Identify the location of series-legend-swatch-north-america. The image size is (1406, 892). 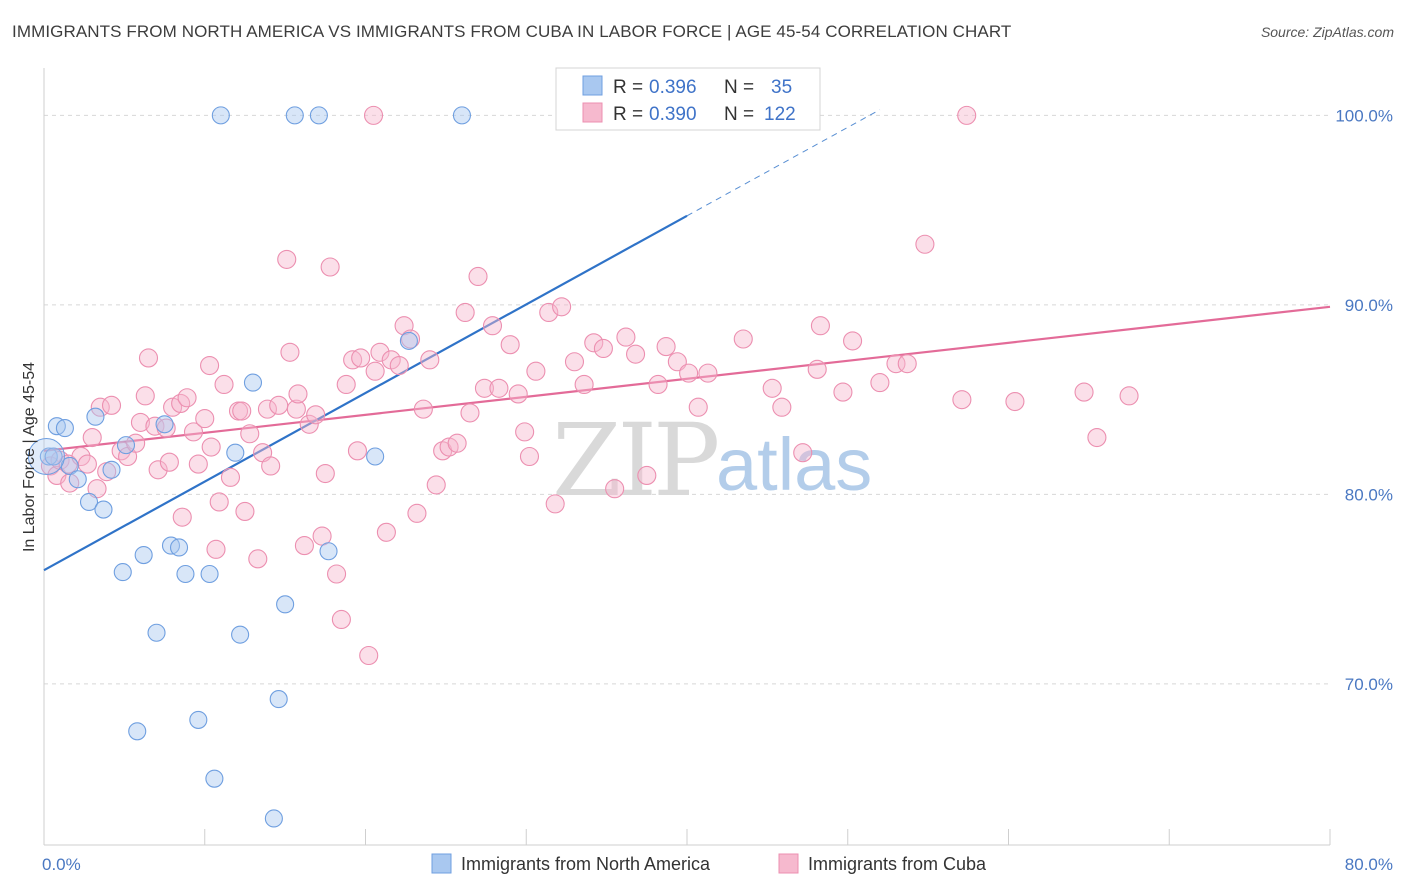
(441, 863).